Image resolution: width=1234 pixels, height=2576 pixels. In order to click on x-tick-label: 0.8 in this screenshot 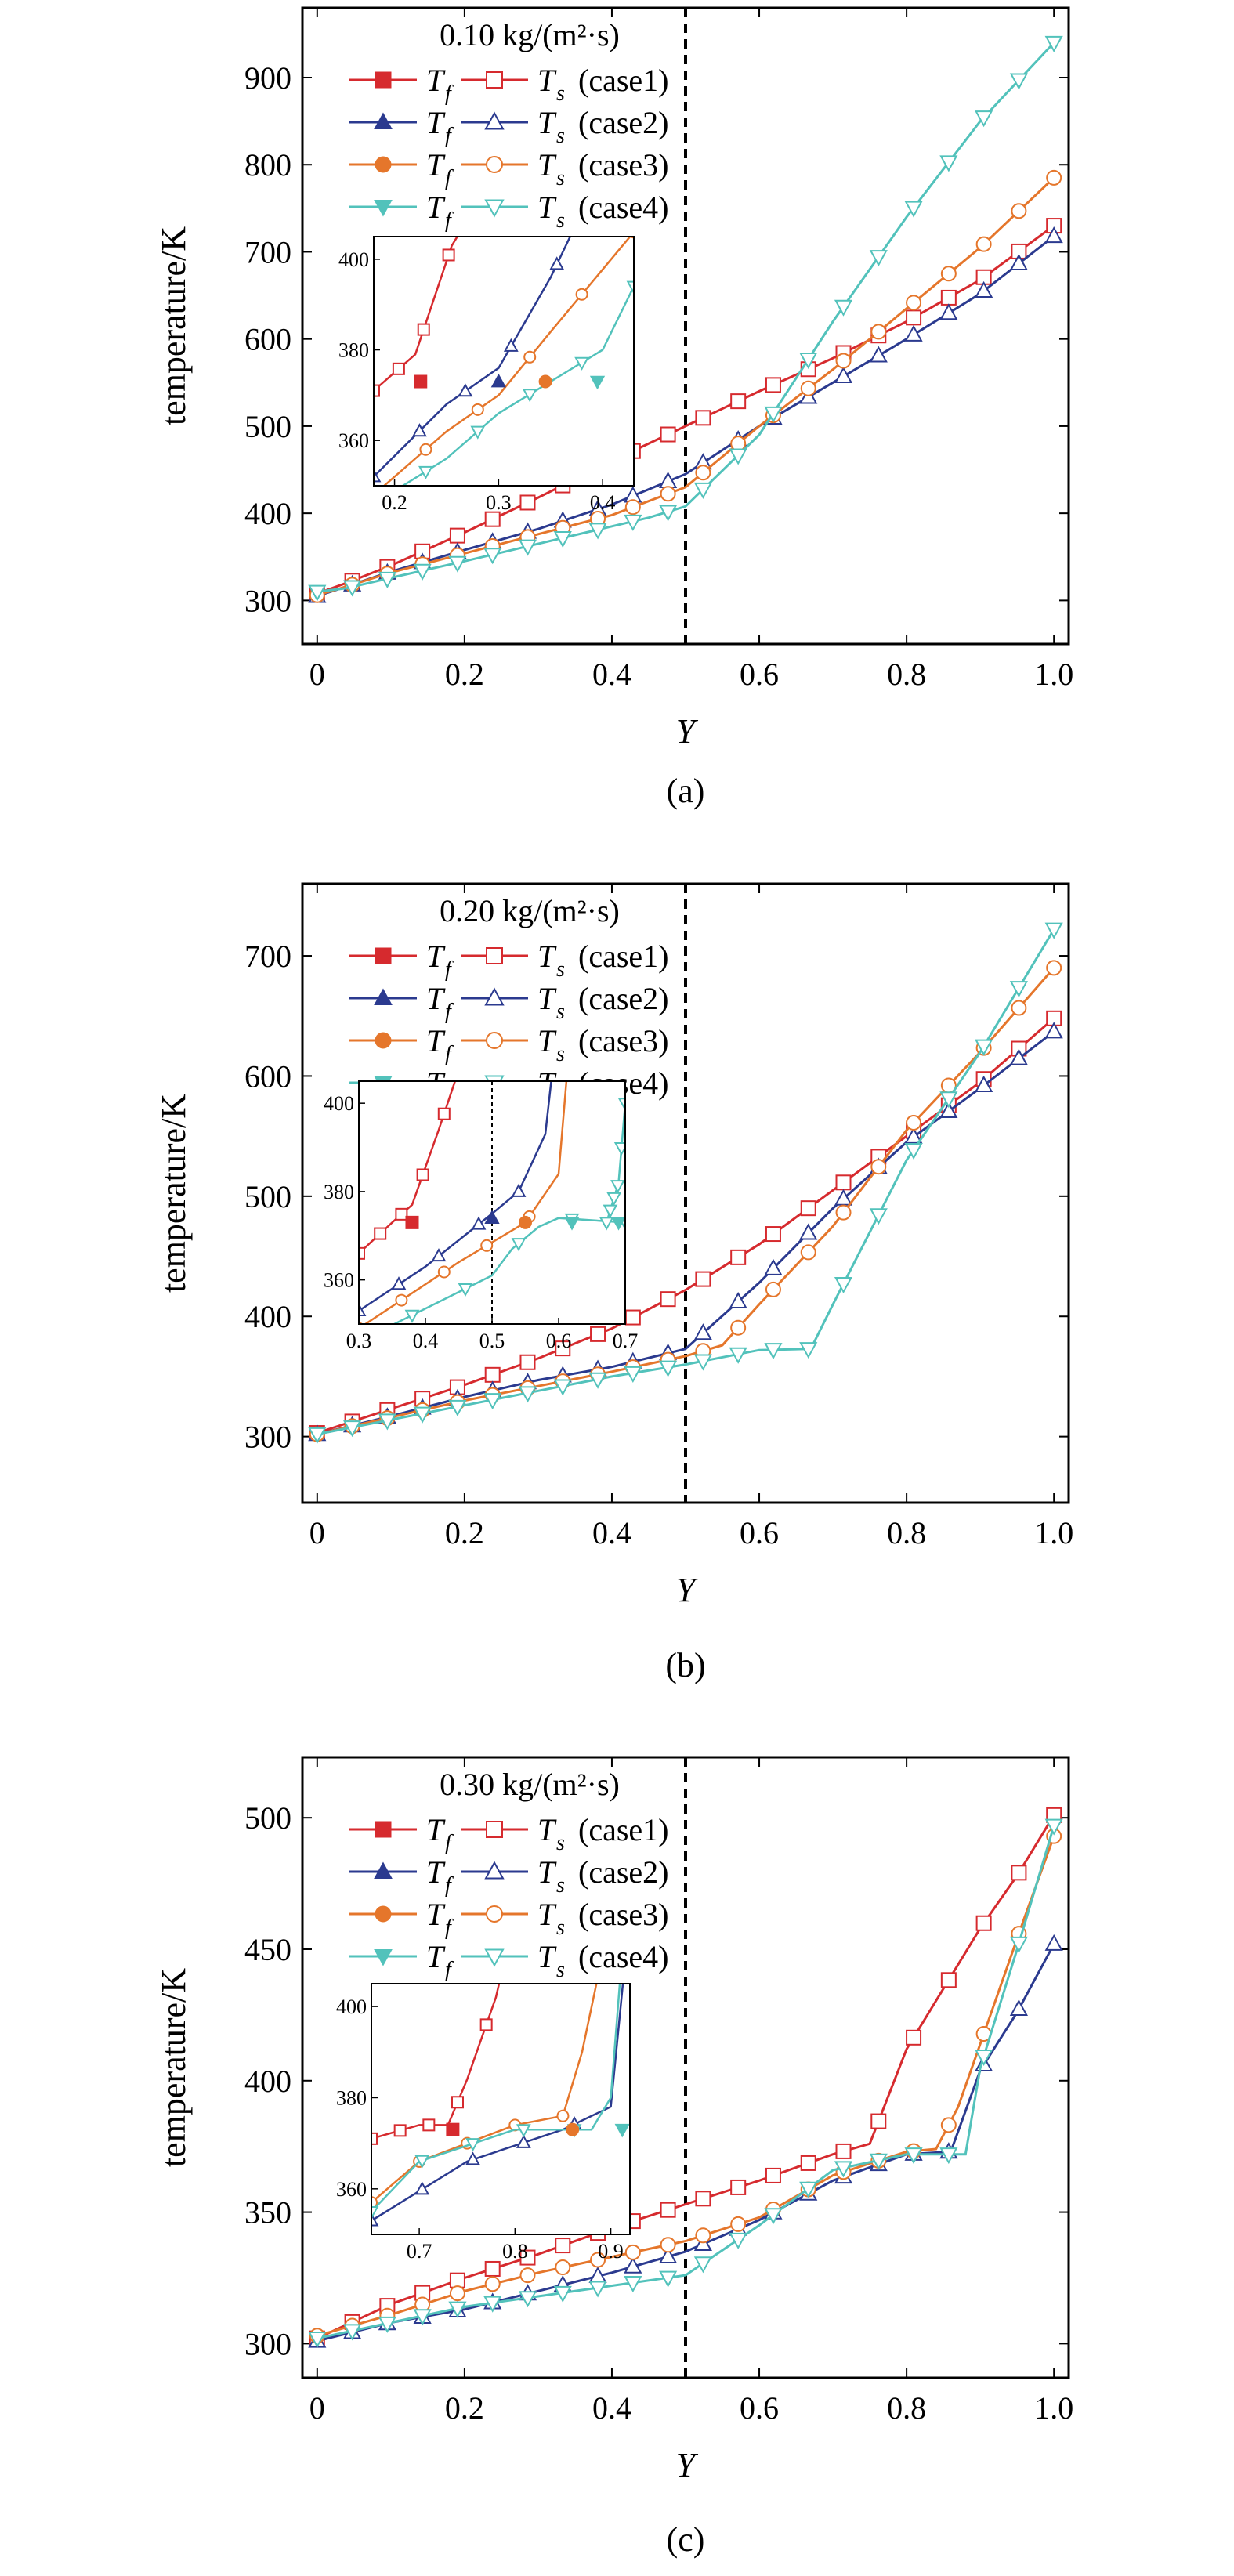, I will do `click(906, 2408)`.